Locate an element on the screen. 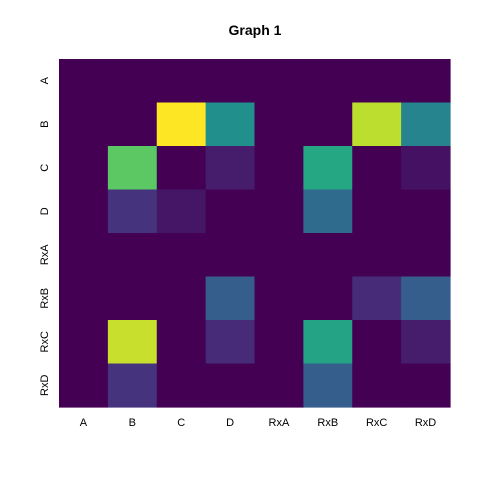 The width and height of the screenshot is (480, 480). x-tick-label-B: B is located at coordinates (132, 423).